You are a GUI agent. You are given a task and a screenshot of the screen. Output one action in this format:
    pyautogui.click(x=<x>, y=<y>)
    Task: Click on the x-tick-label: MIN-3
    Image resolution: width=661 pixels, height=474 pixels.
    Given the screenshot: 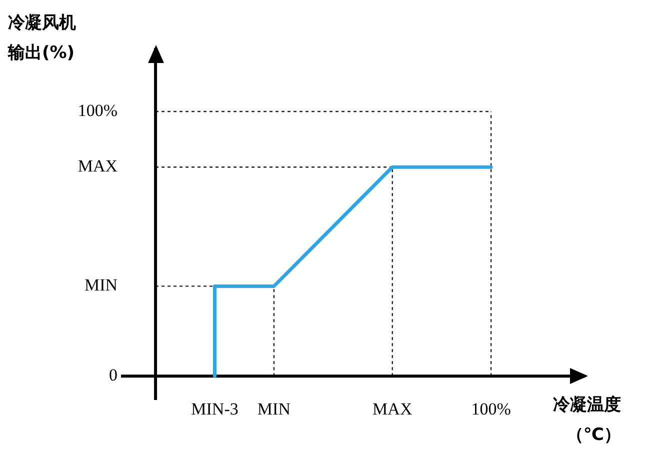 What is the action you would take?
    pyautogui.click(x=214, y=409)
    